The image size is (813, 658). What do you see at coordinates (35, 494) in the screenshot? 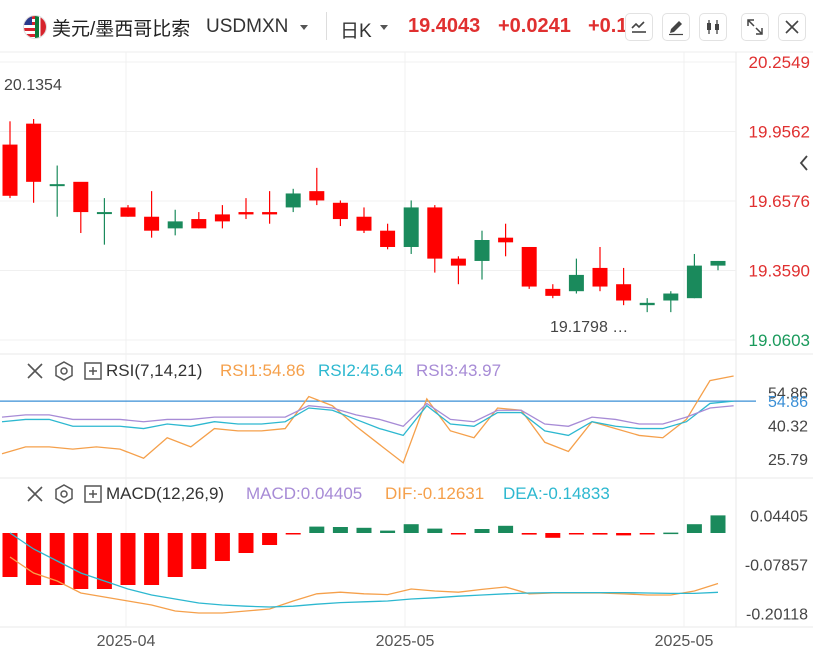
I see `macd-remove-icon` at bounding box center [35, 494].